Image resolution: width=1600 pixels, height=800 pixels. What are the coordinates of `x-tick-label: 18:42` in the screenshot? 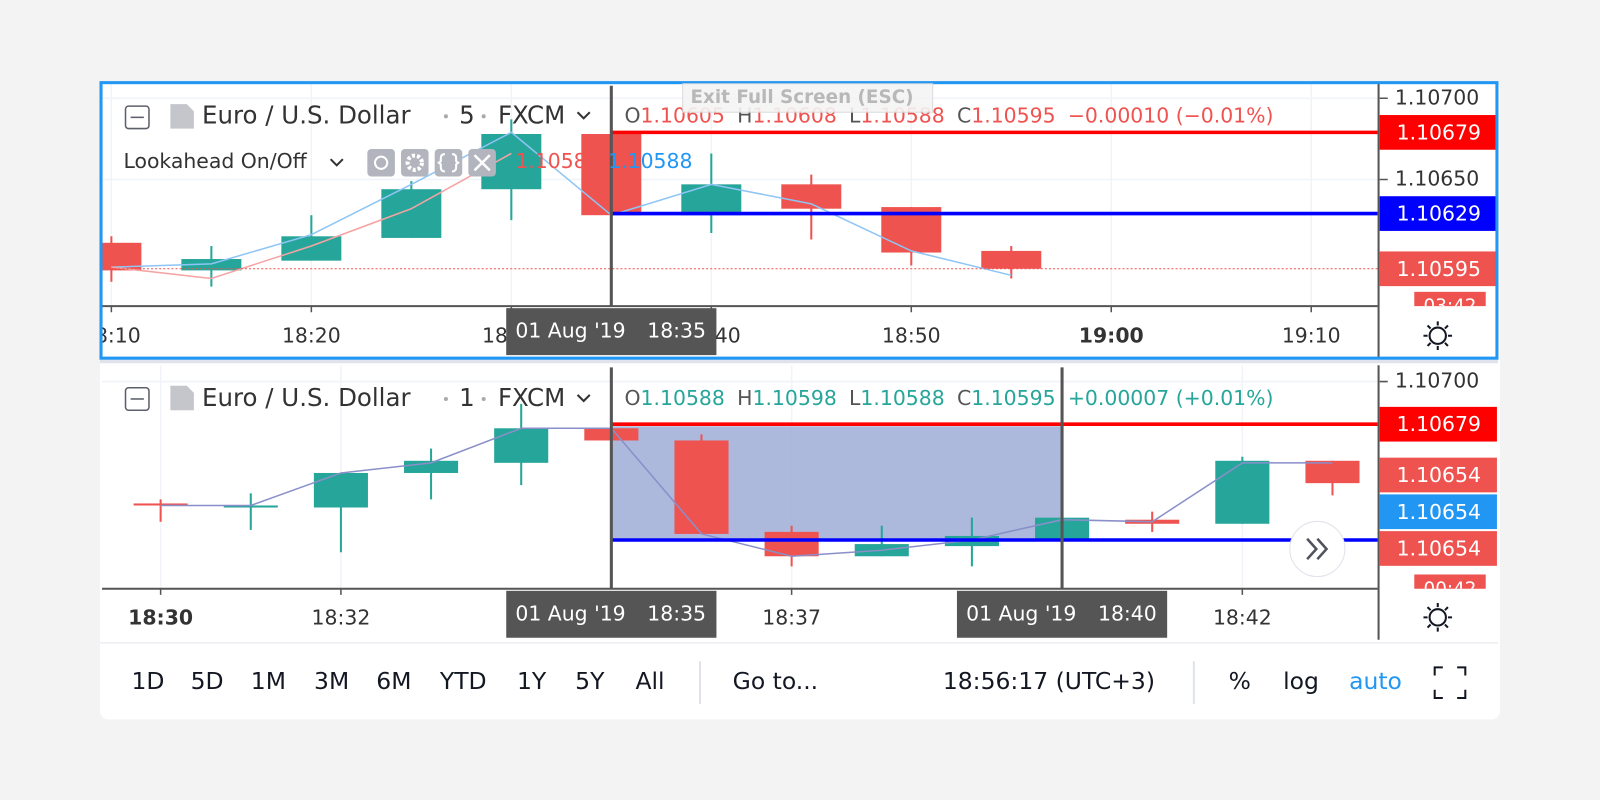 It's located at (1242, 617).